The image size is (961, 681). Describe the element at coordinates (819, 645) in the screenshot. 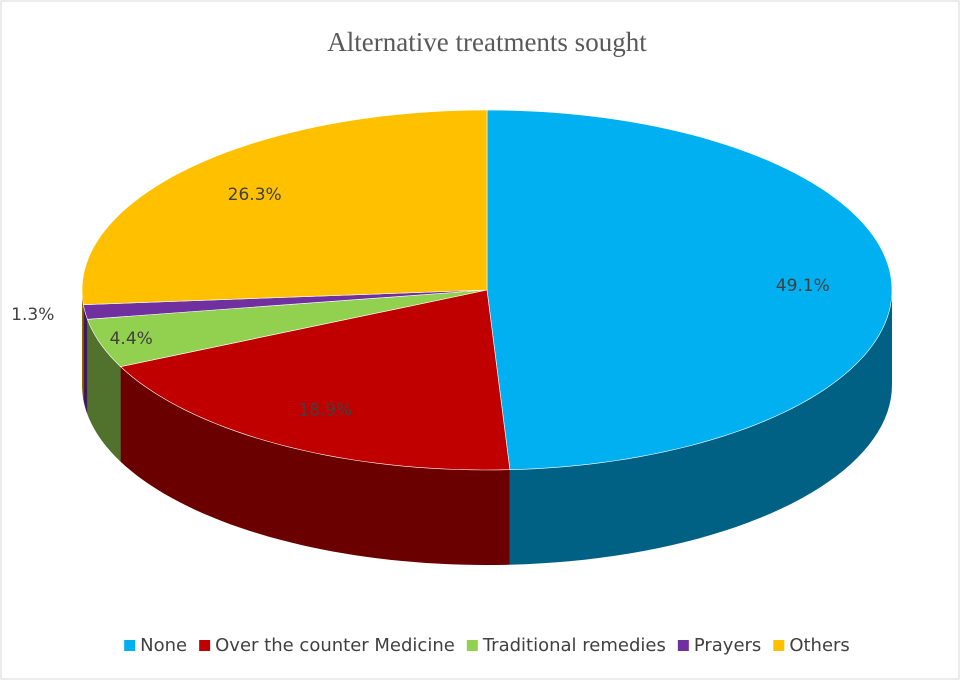

I see `legend-label: Others` at that location.